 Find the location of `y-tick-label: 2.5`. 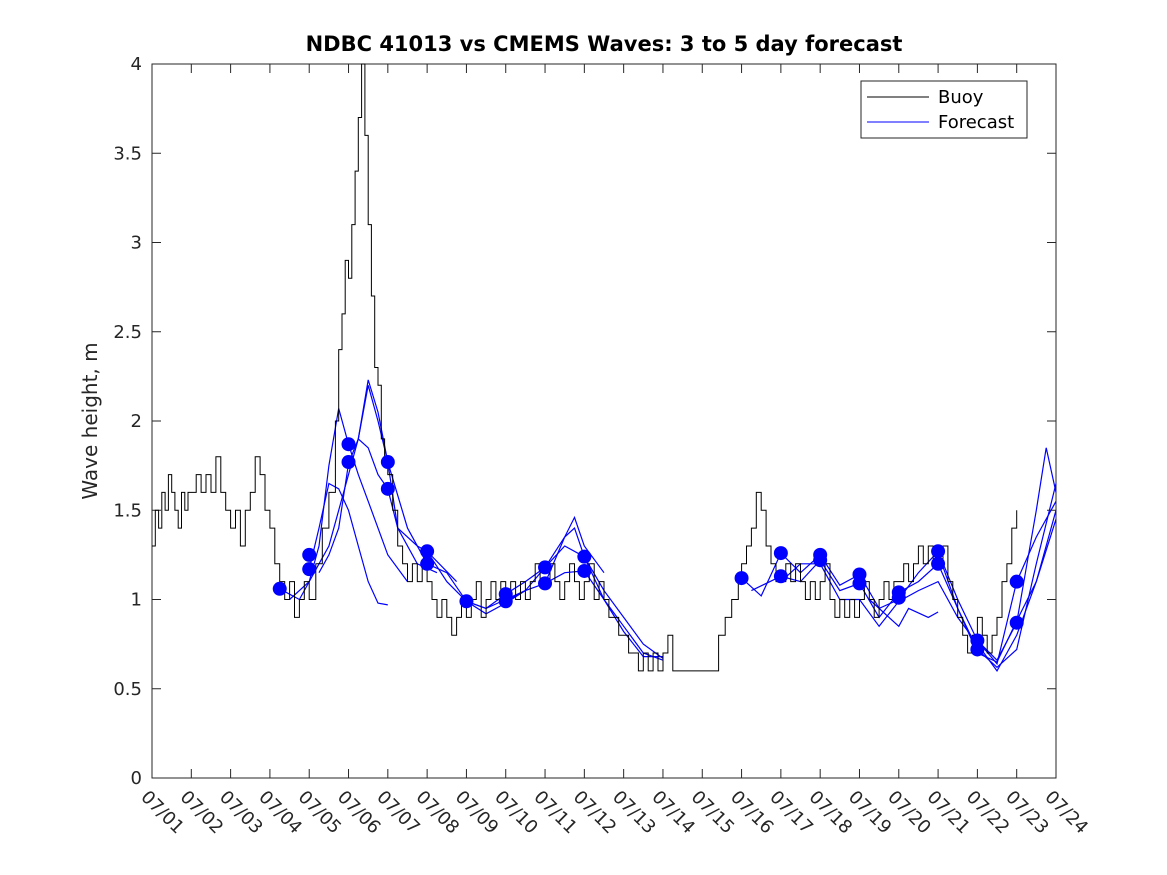

y-tick-label: 2.5 is located at coordinates (127, 332).